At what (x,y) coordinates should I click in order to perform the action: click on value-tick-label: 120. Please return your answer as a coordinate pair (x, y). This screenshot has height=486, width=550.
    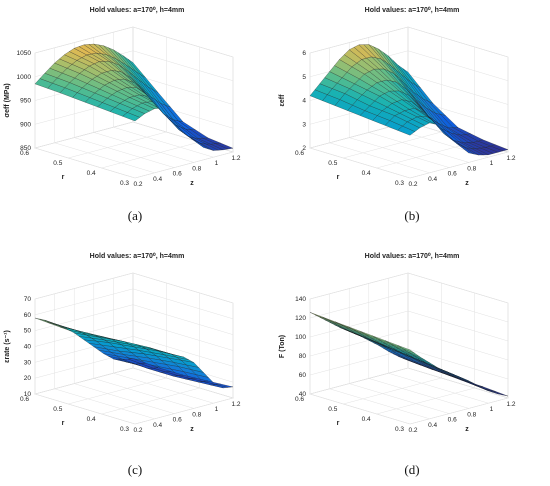
    Looking at the image, I should click on (300, 318).